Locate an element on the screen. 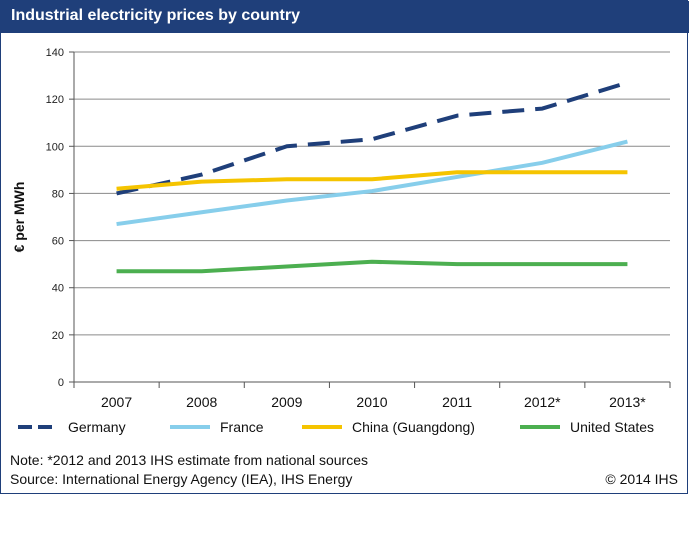 The height and width of the screenshot is (533, 690). x-tick-label: 2012* is located at coordinates (542, 402).